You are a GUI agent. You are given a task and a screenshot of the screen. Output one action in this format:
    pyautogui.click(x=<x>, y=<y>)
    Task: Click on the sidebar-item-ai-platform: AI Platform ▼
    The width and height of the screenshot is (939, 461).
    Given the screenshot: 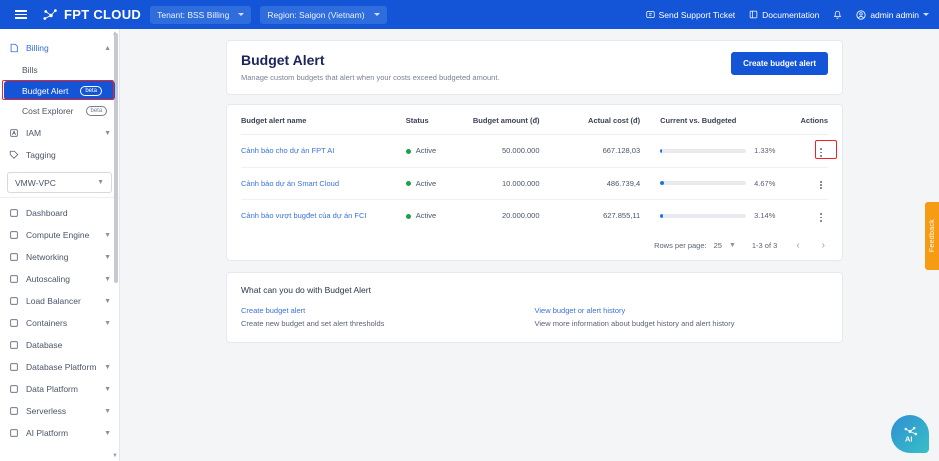 What is the action you would take?
    pyautogui.click(x=59, y=433)
    